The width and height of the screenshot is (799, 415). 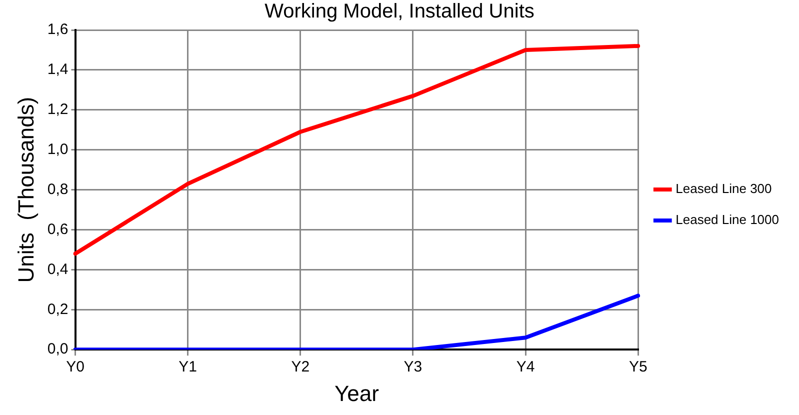 I want to click on x-axis-title: Year, so click(x=356, y=393).